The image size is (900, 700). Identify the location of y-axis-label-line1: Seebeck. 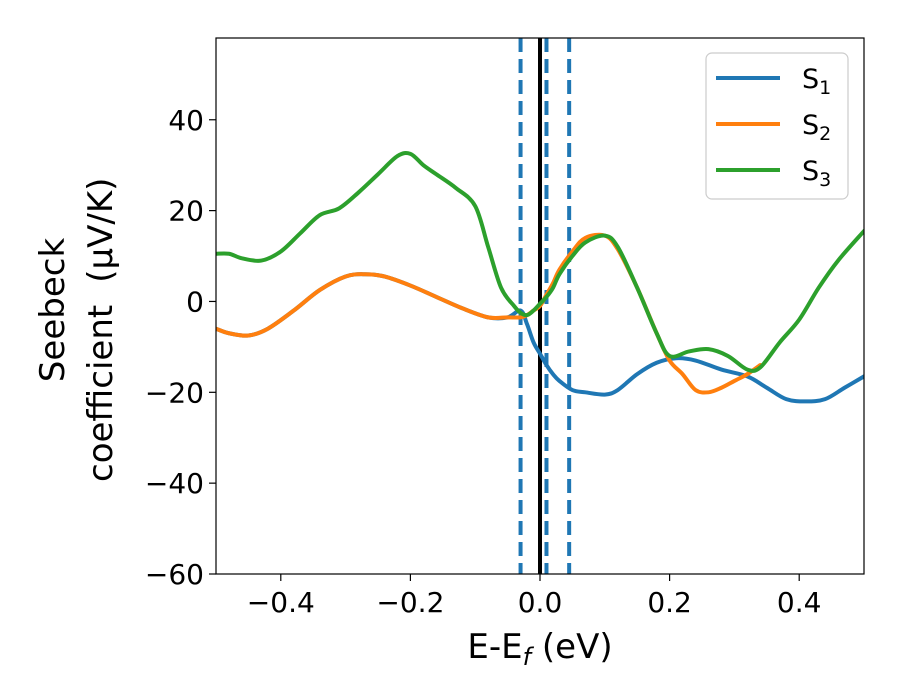
(53, 310).